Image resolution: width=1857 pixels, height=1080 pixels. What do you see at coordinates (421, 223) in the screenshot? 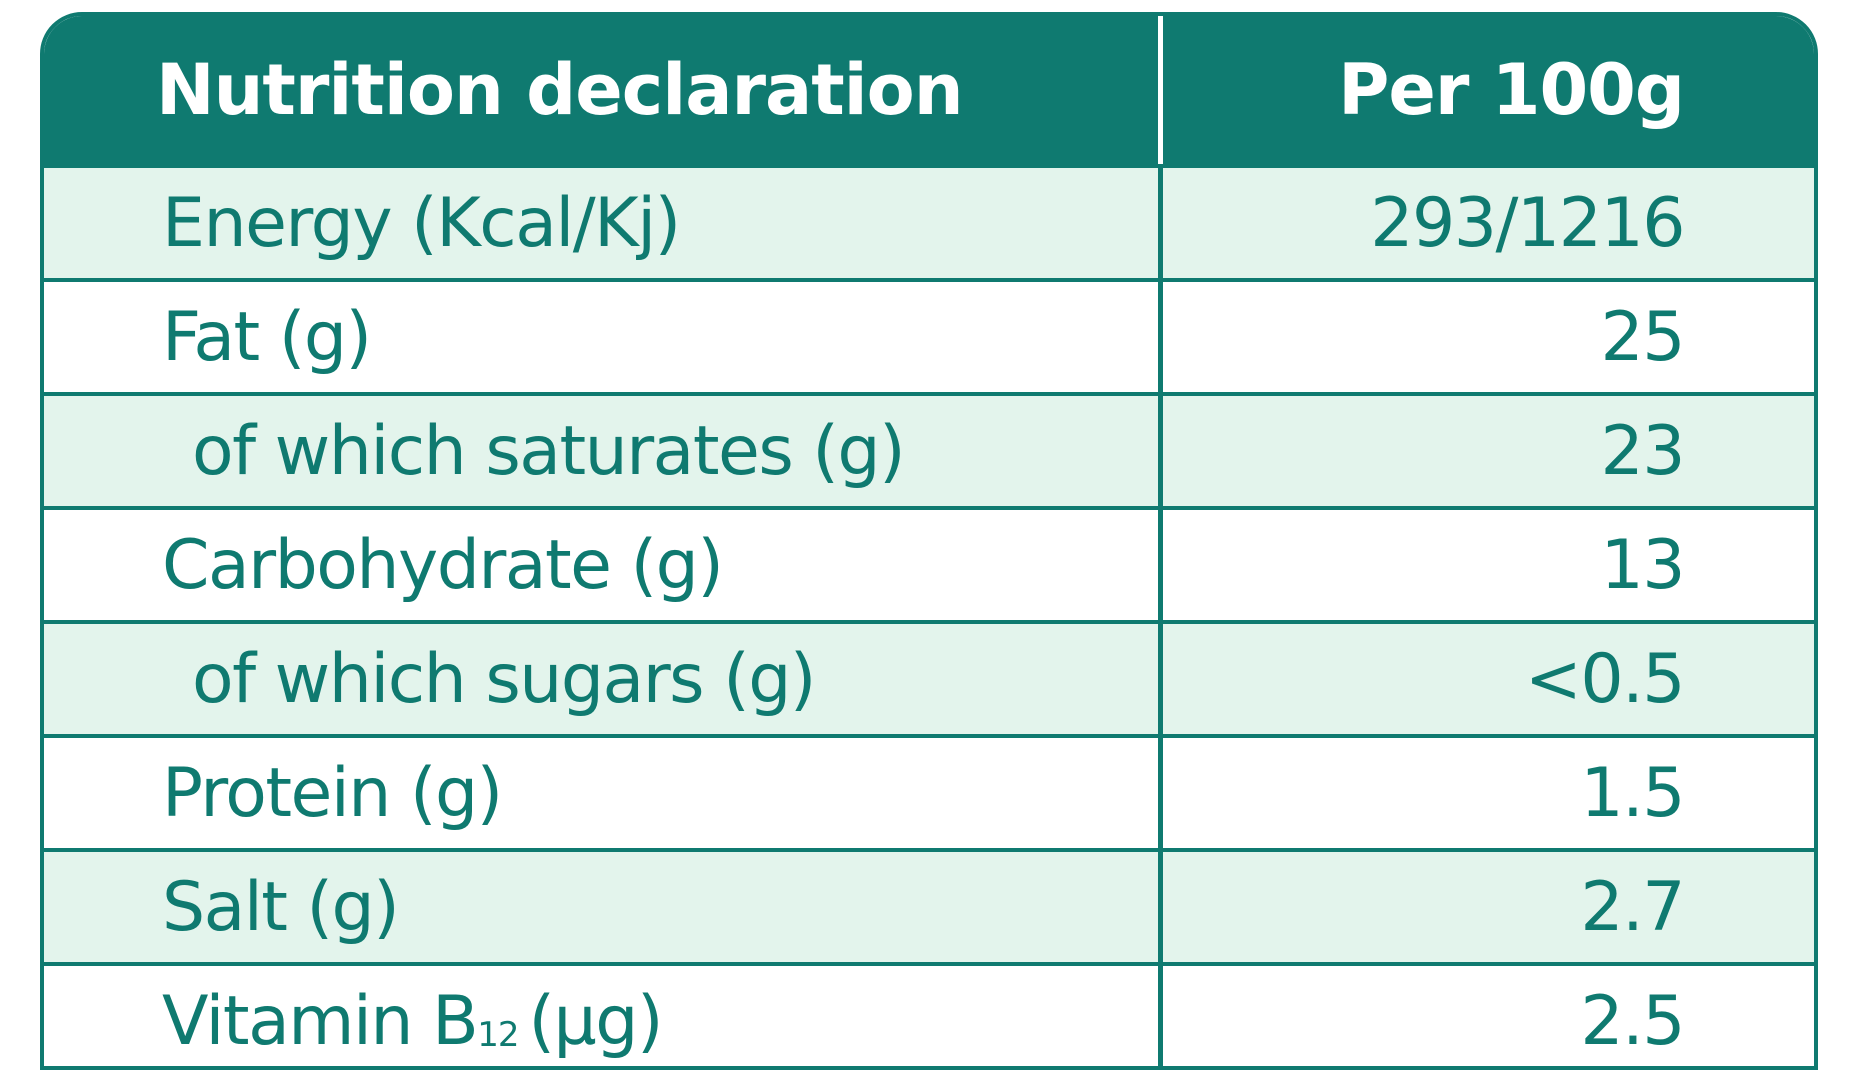
I see `row-label: Energy (Kcal/Kj)` at bounding box center [421, 223].